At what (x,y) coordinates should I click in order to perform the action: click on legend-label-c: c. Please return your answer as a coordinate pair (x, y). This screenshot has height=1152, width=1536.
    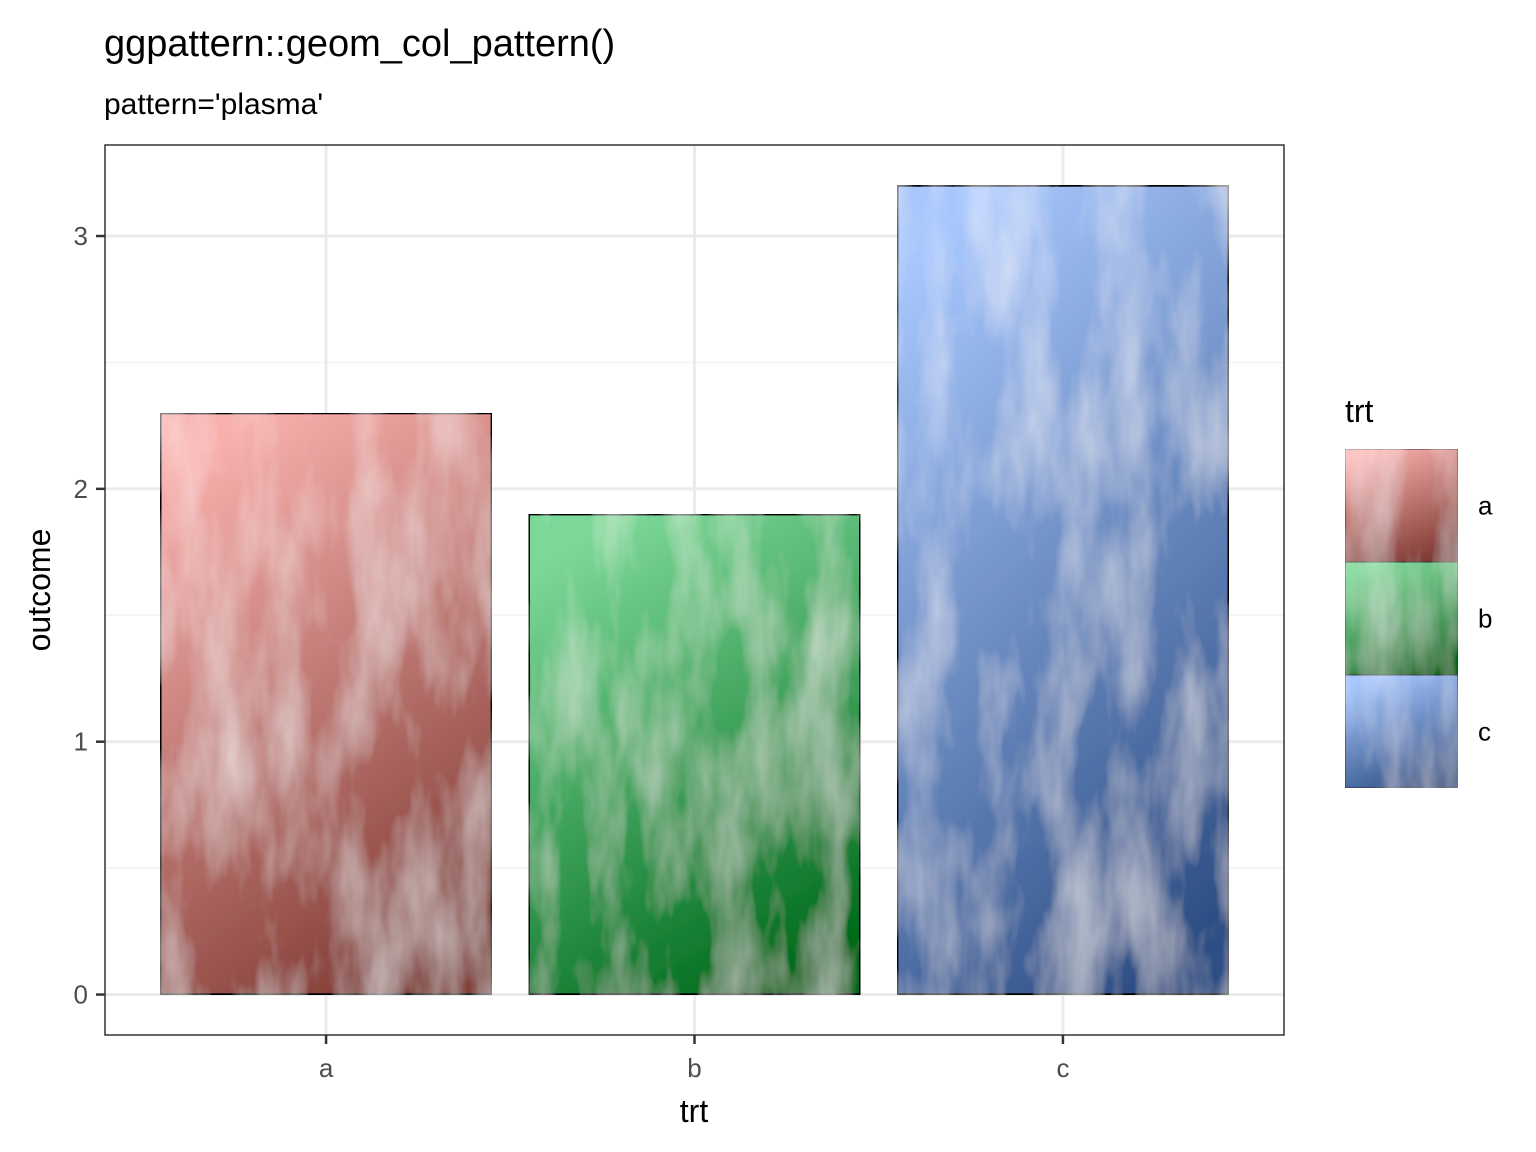
    Looking at the image, I should click on (1484, 732).